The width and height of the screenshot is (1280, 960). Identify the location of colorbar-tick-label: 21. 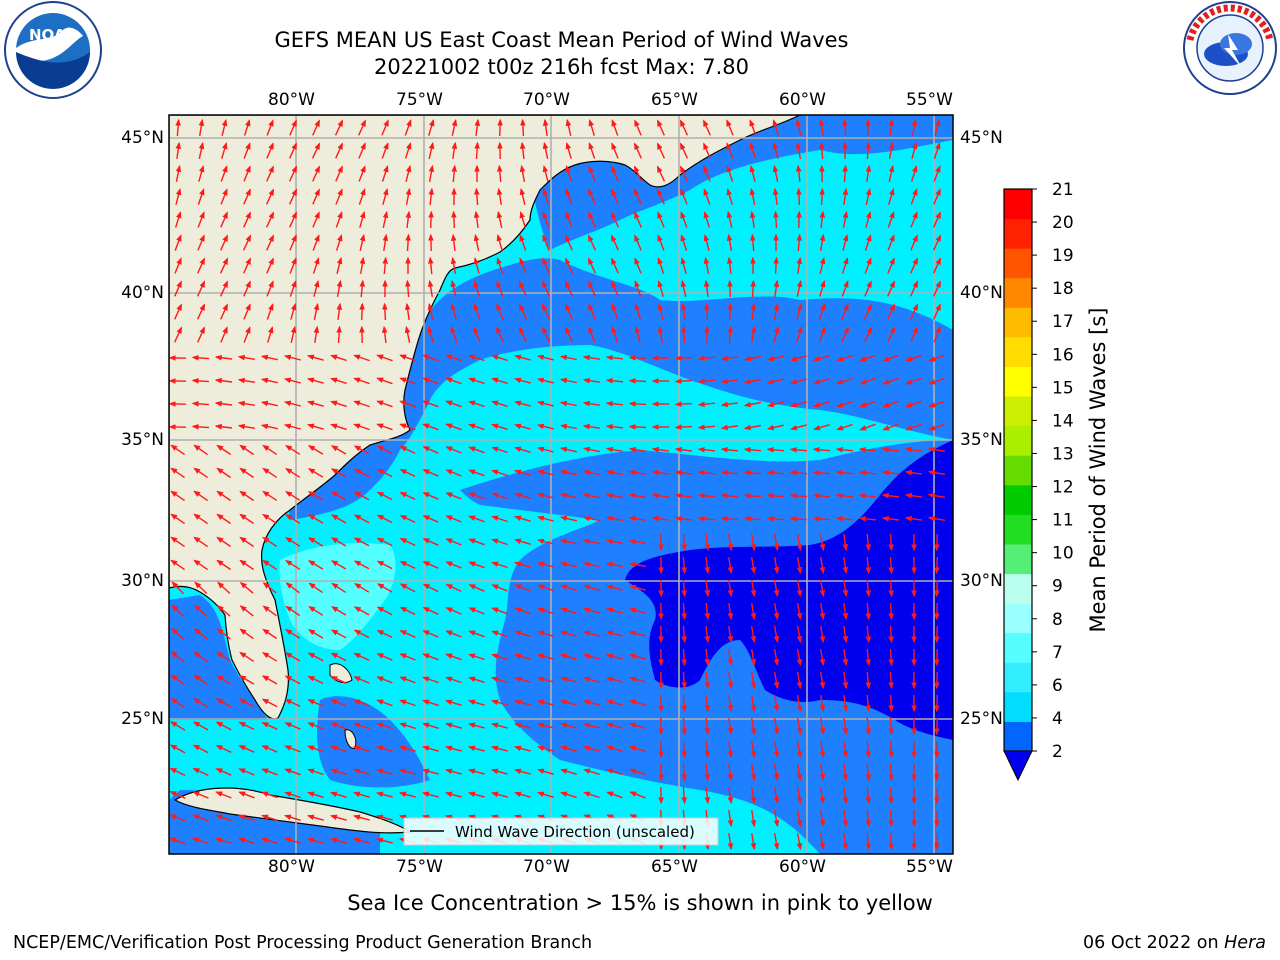
(1063, 190).